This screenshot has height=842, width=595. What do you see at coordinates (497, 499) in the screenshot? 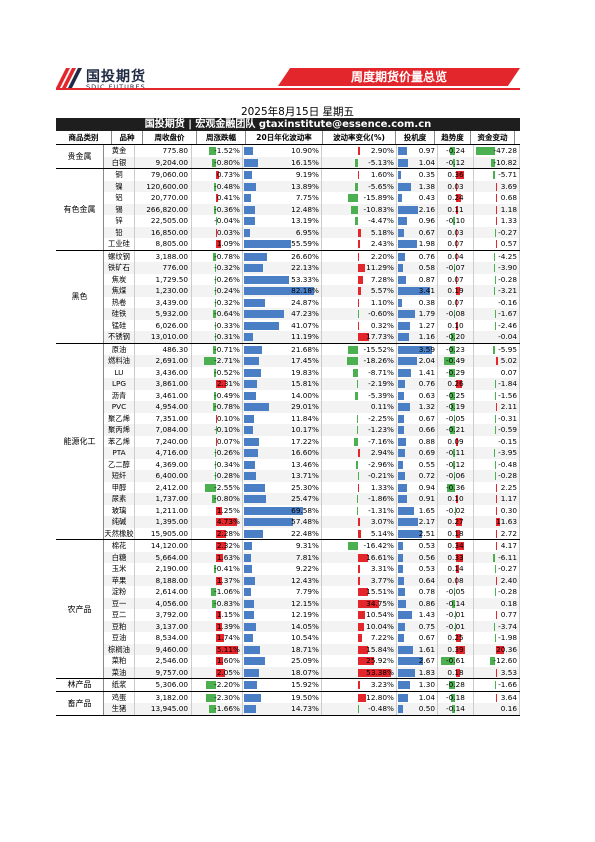
I see `table-cell: 1.17` at bounding box center [497, 499].